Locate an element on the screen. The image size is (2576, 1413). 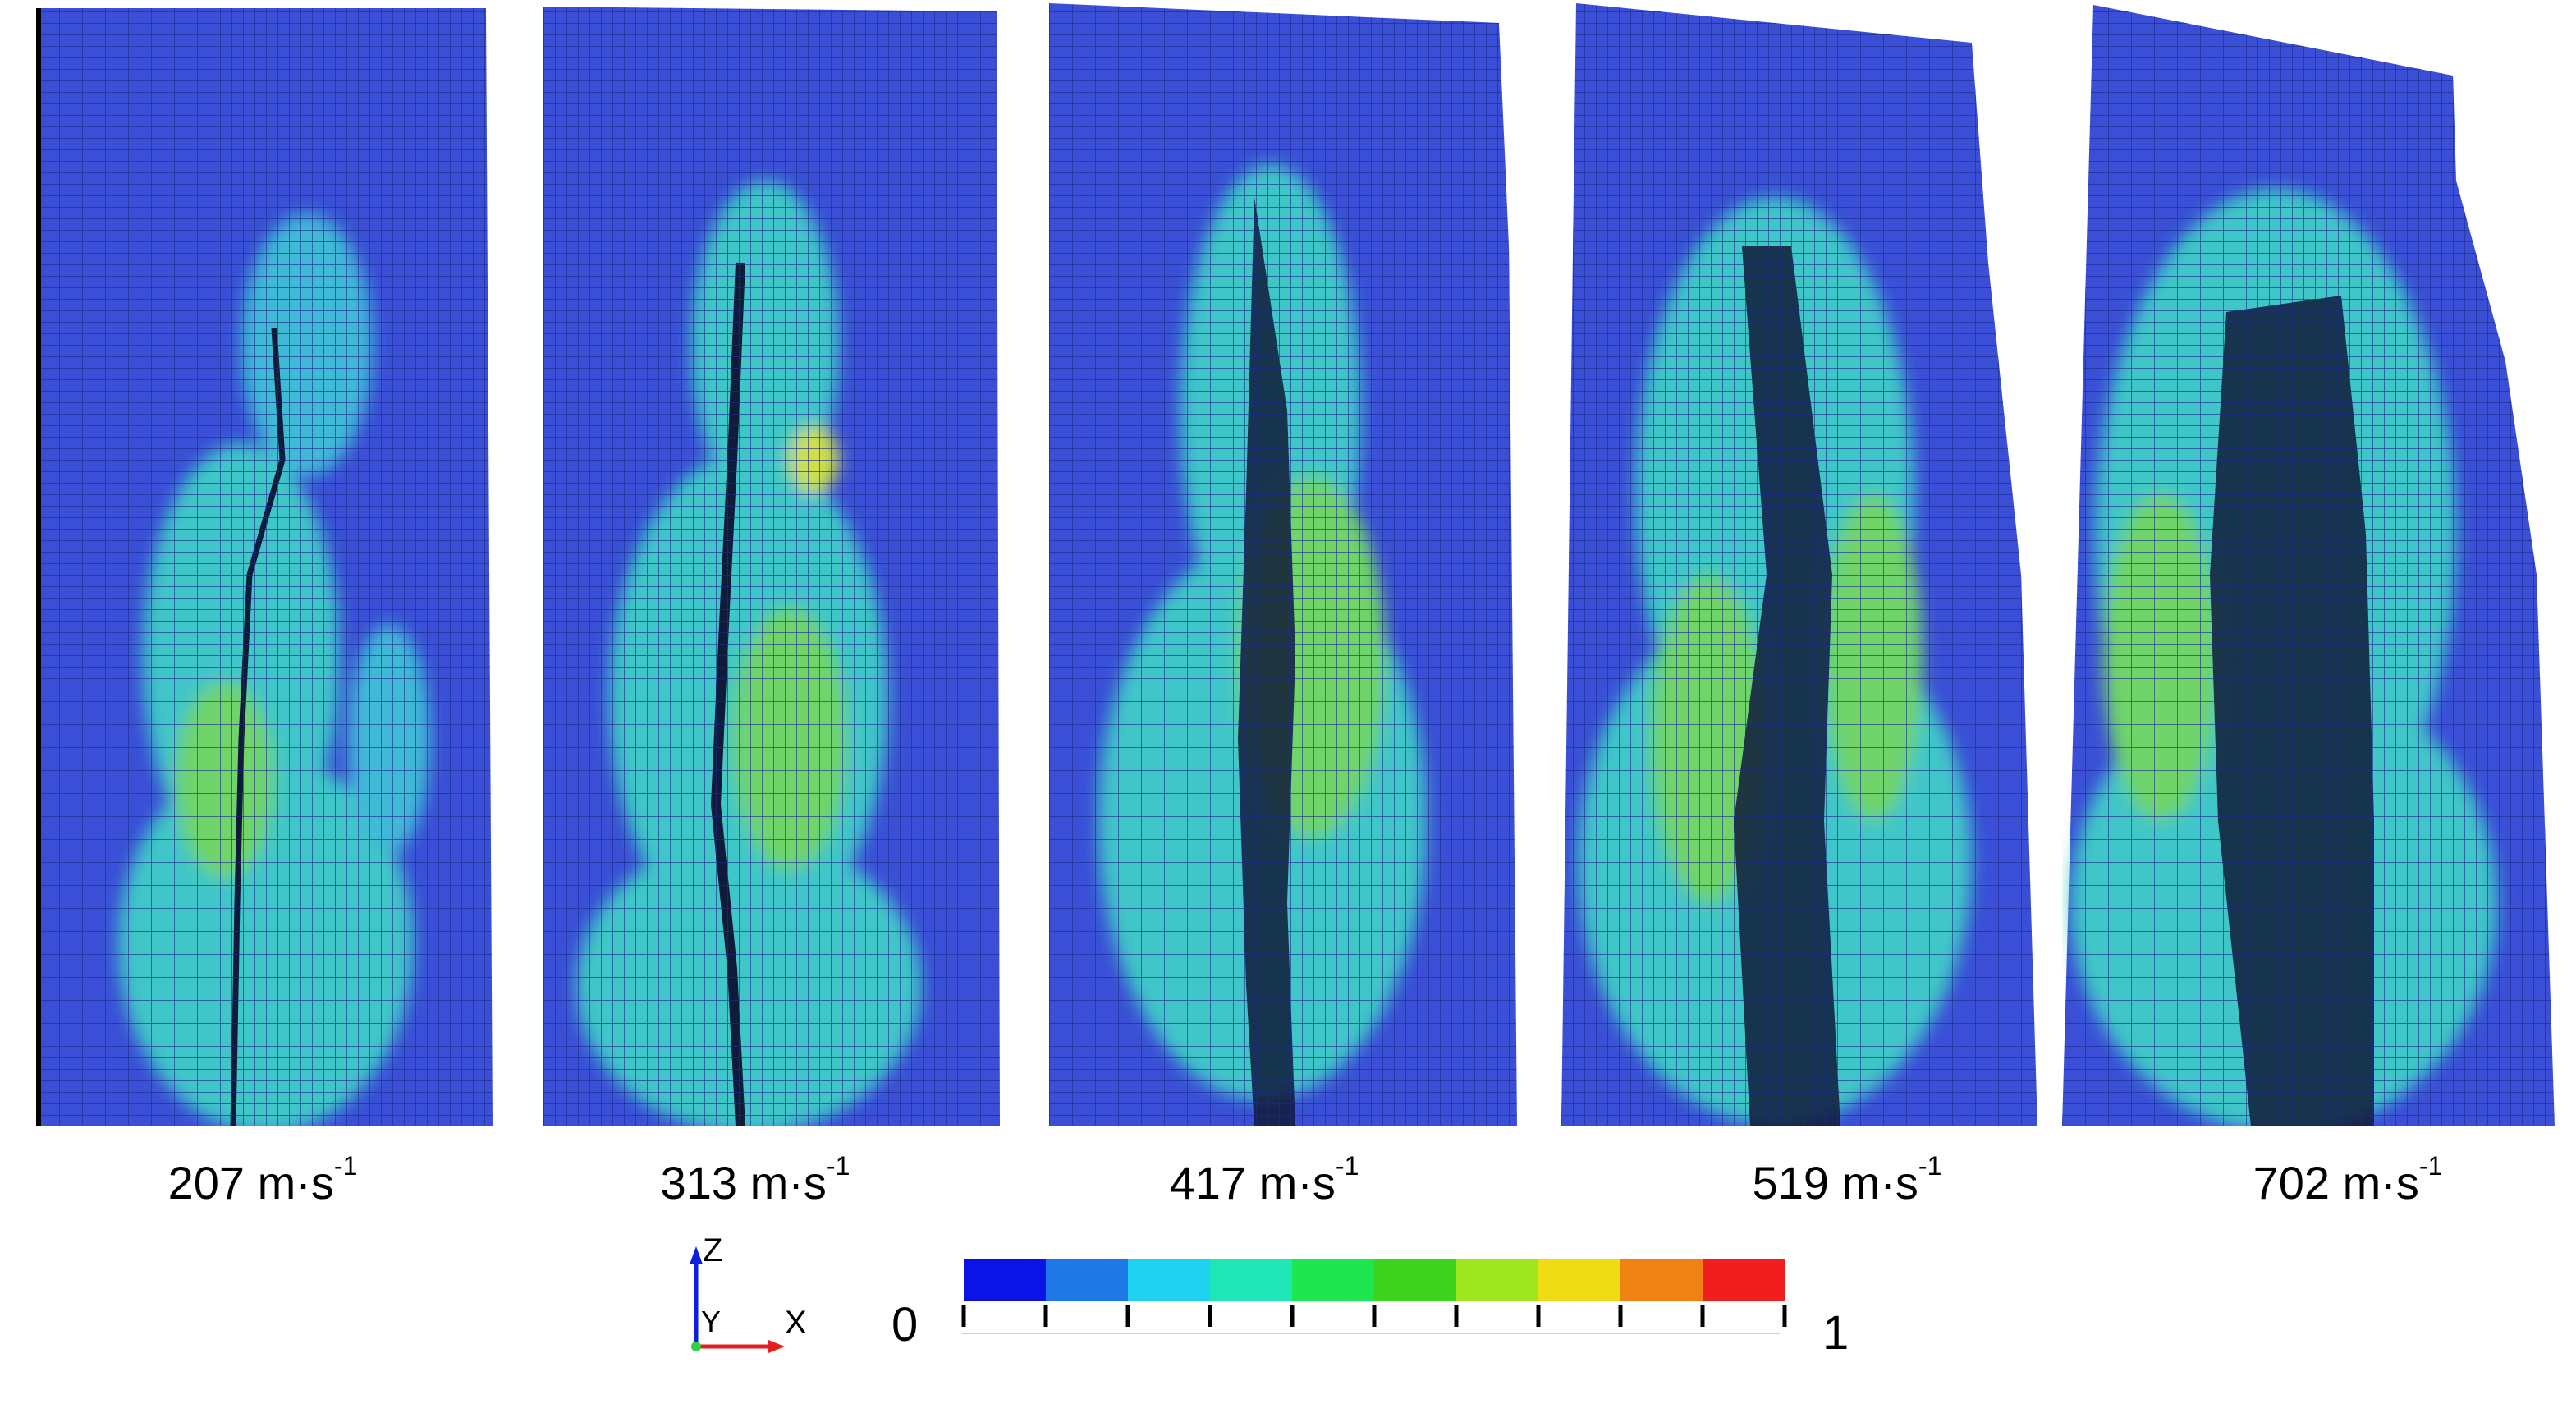
speed-caption-519: 519 m·s-1 is located at coordinates (1847, 1180).